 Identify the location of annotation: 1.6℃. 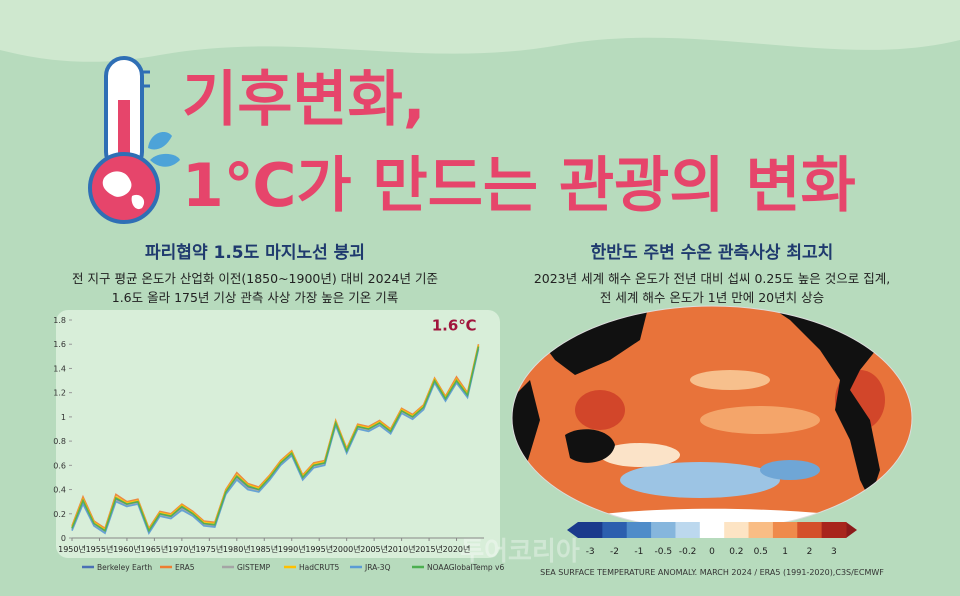
(454, 326).